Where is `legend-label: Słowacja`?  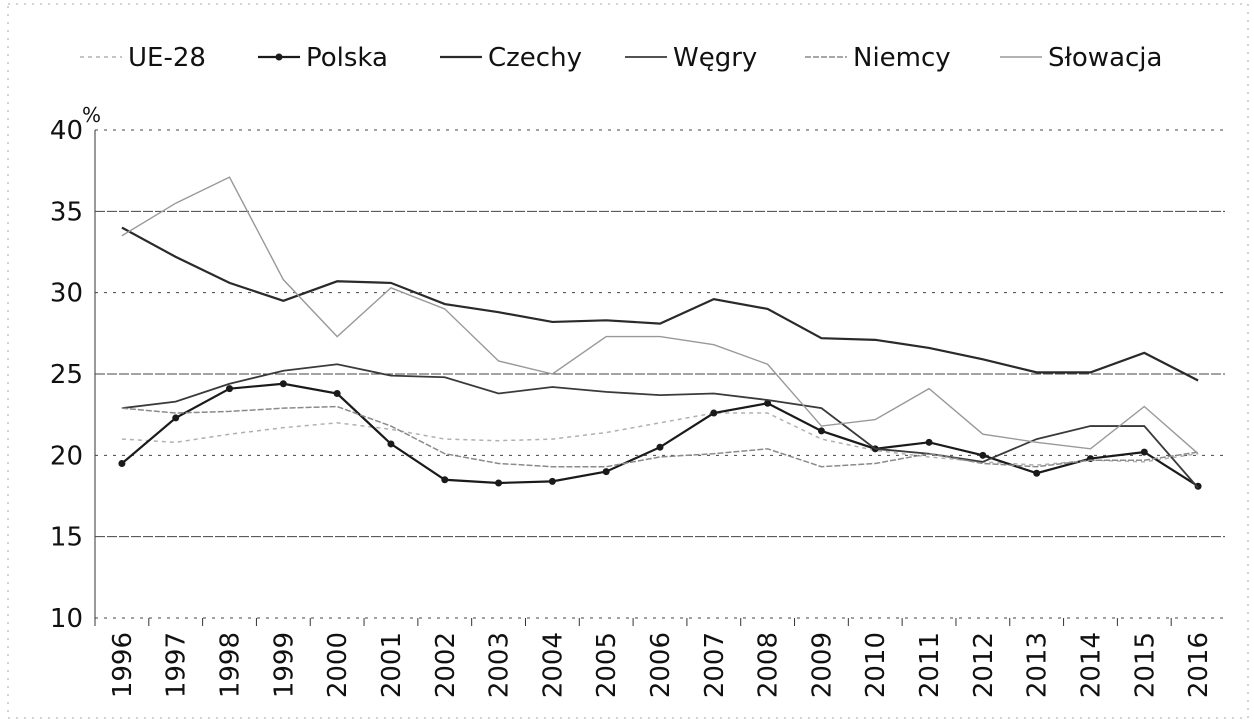
legend-label: Słowacja is located at coordinates (1105, 58).